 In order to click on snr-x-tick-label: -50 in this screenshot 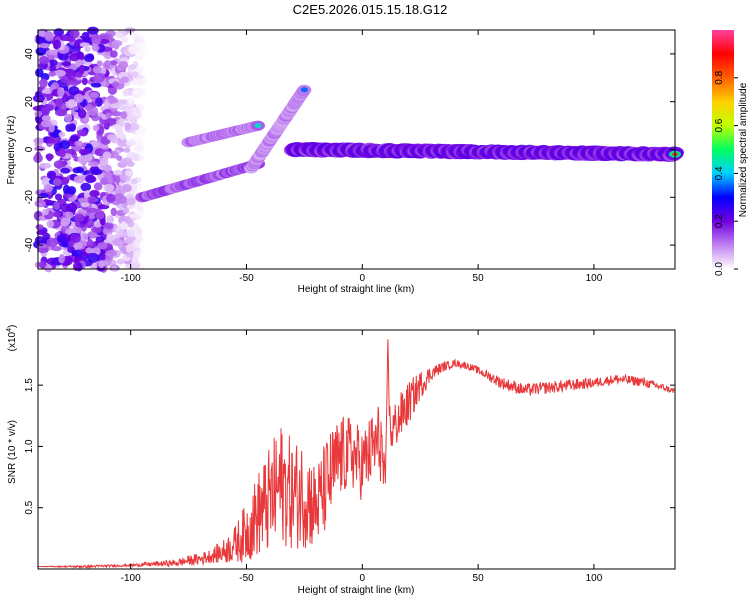, I will do `click(246, 578)`.